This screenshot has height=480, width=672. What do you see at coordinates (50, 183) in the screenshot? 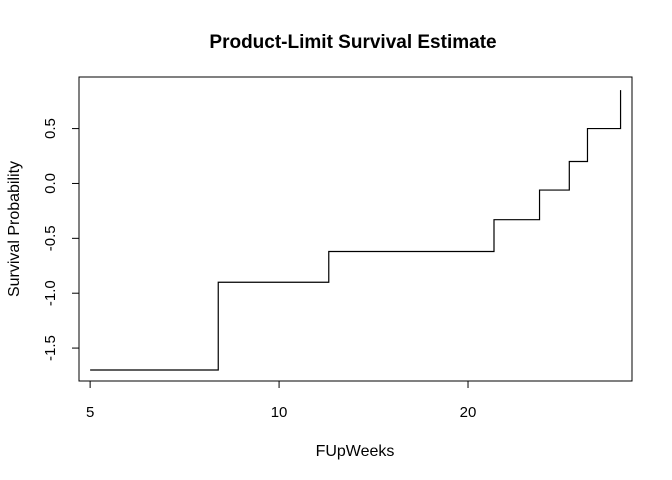
I see `y-tick-label: 0.0` at bounding box center [50, 183].